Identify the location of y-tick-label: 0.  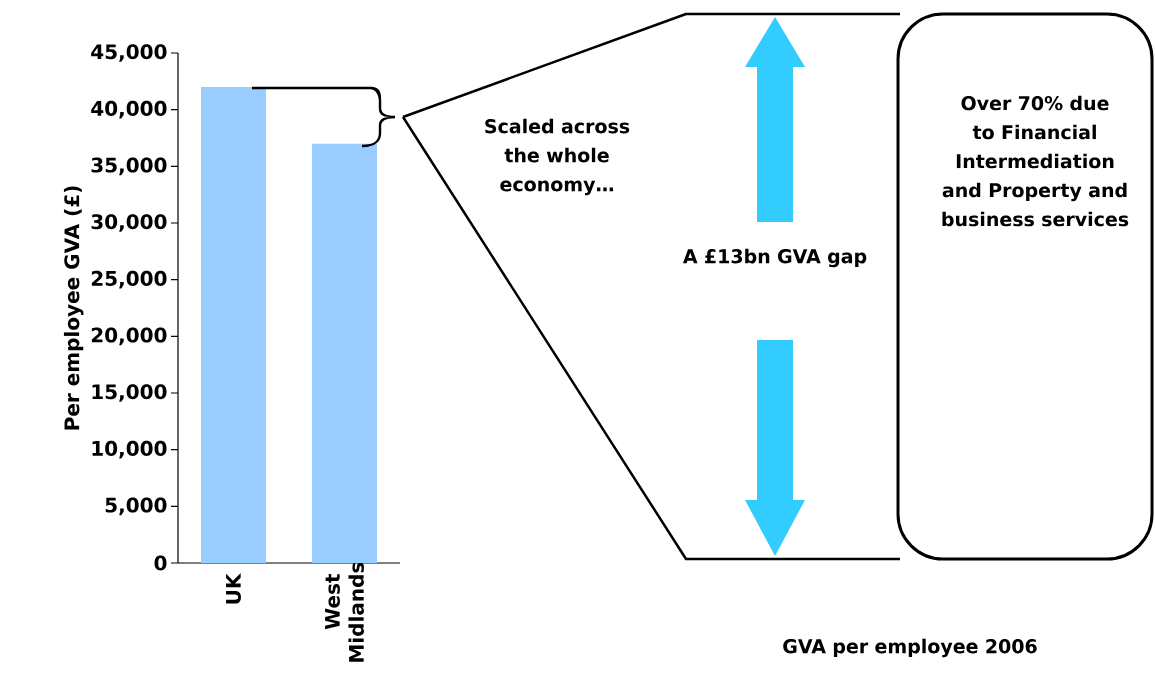
(160, 563).